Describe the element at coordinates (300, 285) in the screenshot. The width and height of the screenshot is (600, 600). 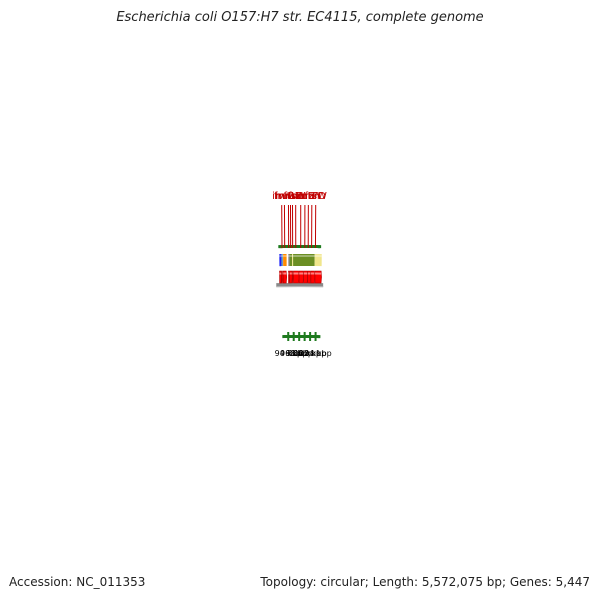
I see `backbone` at that location.